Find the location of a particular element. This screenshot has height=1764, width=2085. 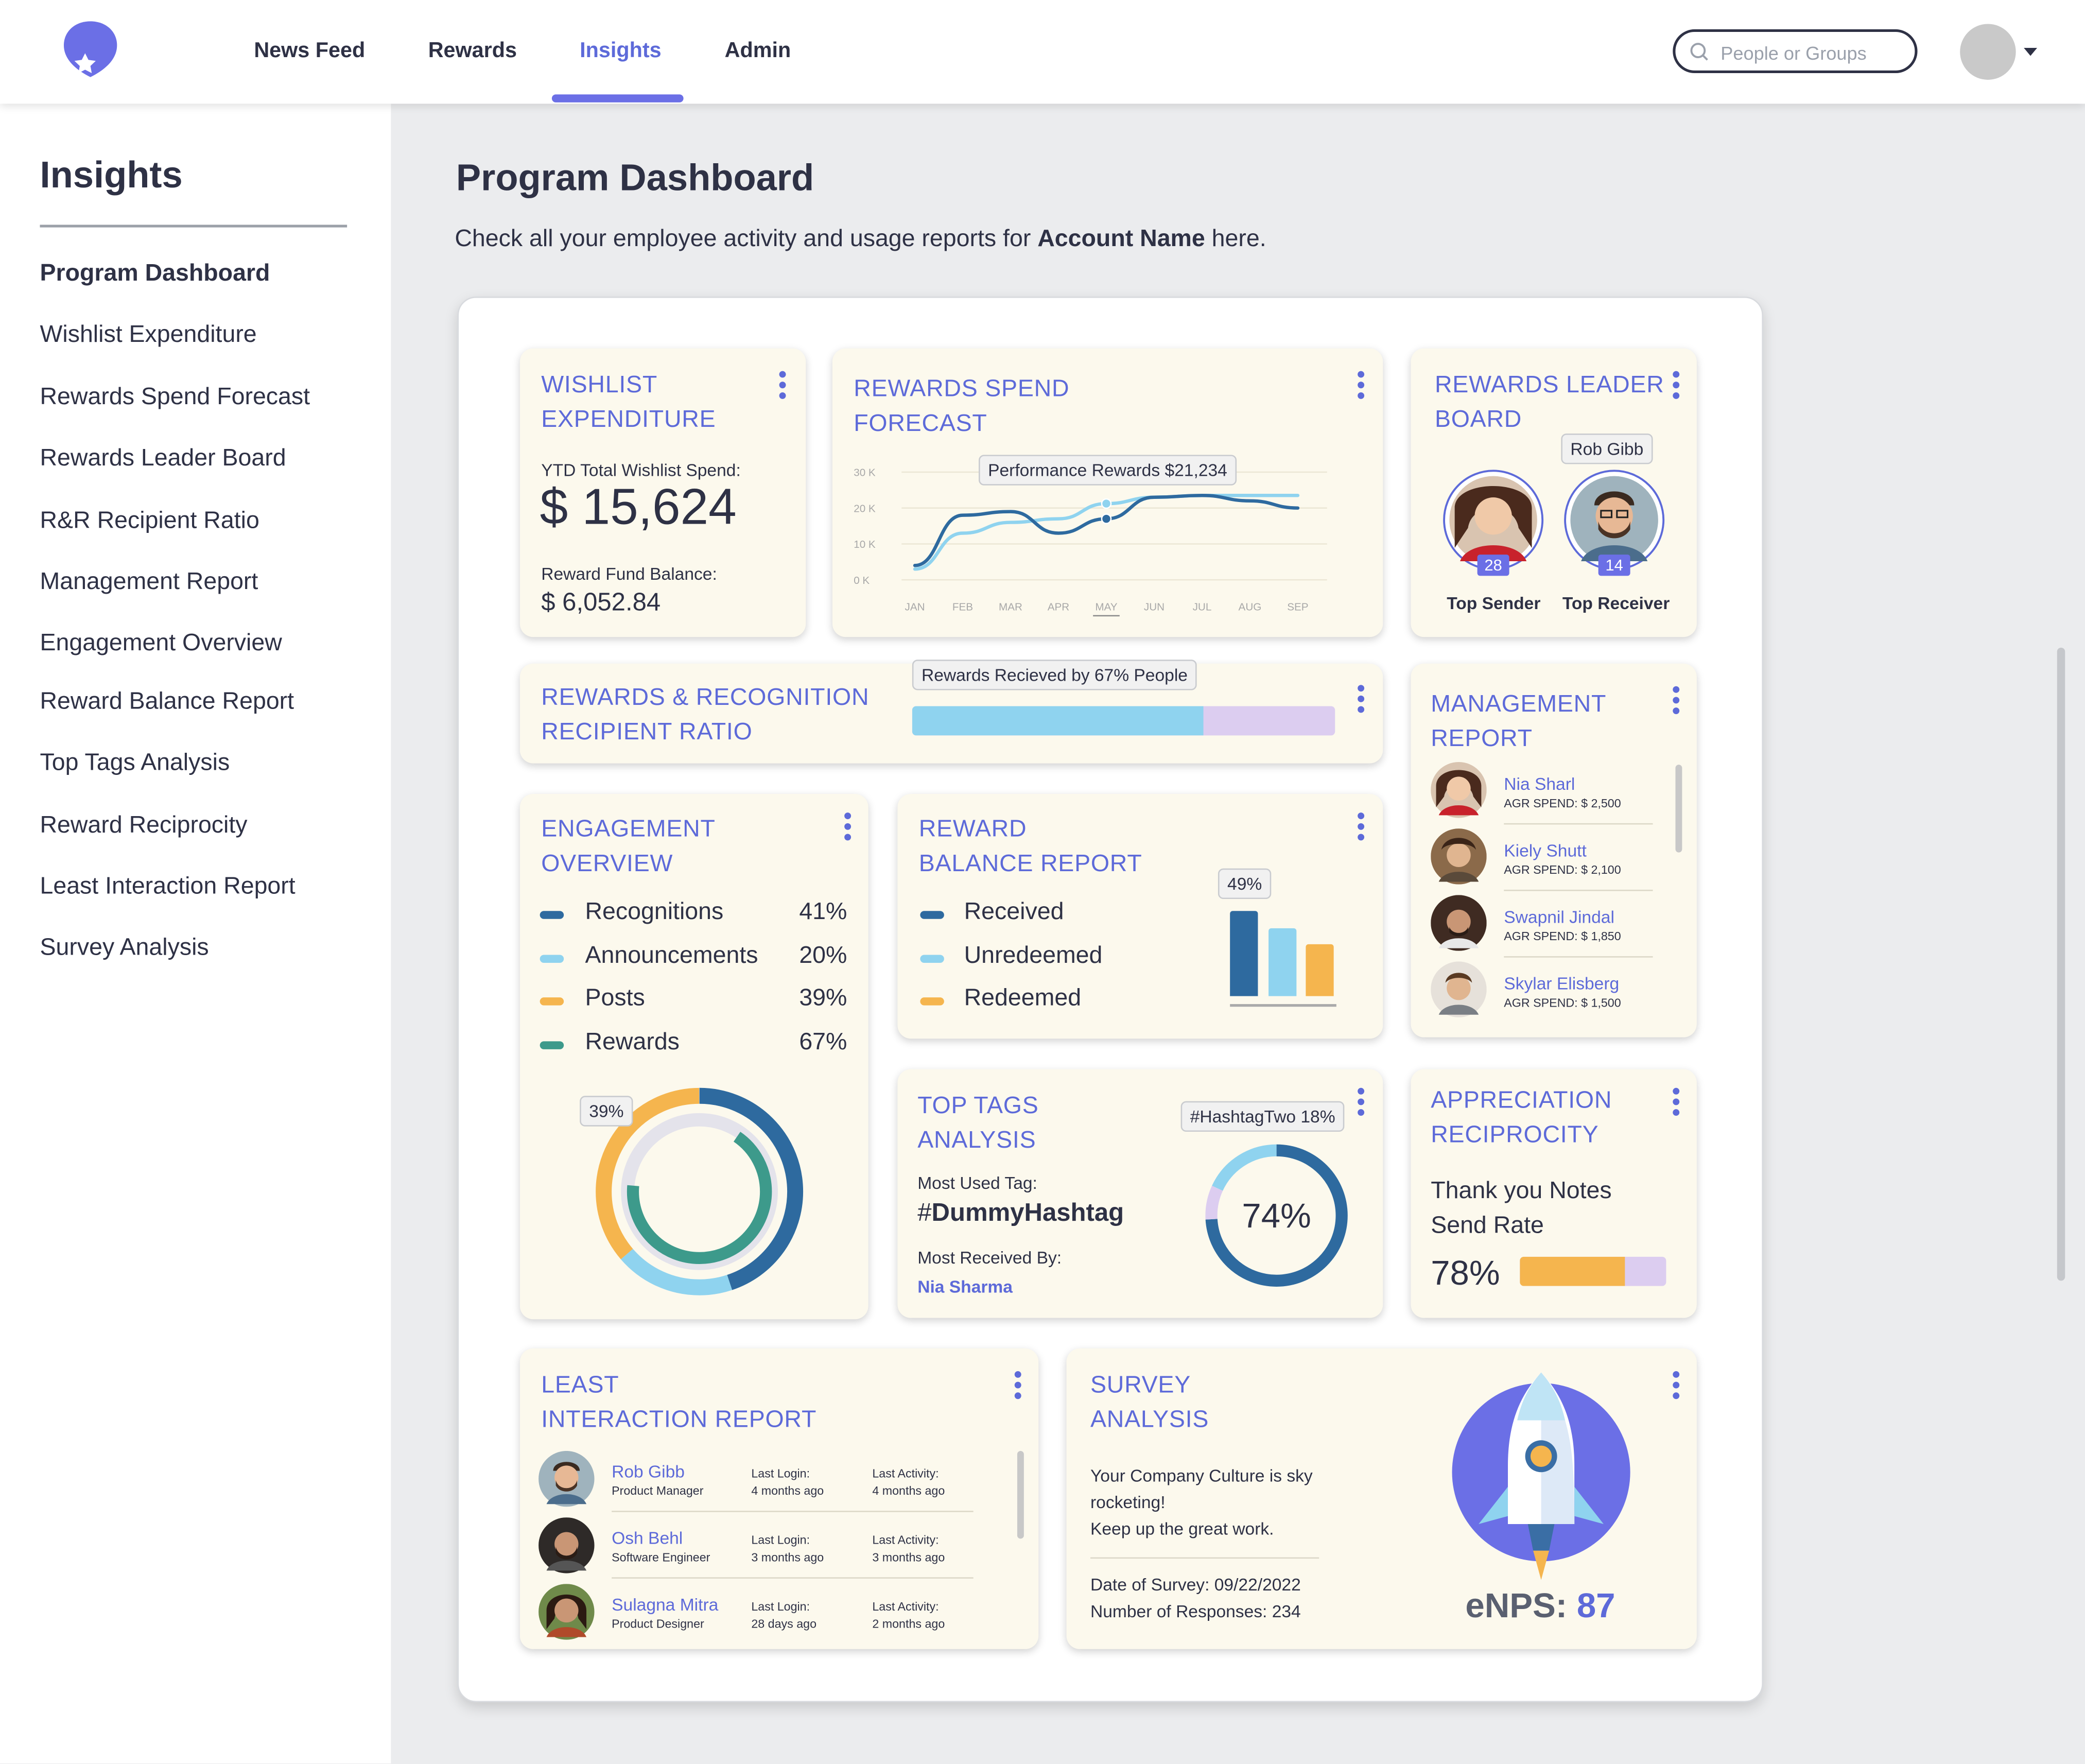

last-login-value: 4 months ago is located at coordinates (787, 1491).